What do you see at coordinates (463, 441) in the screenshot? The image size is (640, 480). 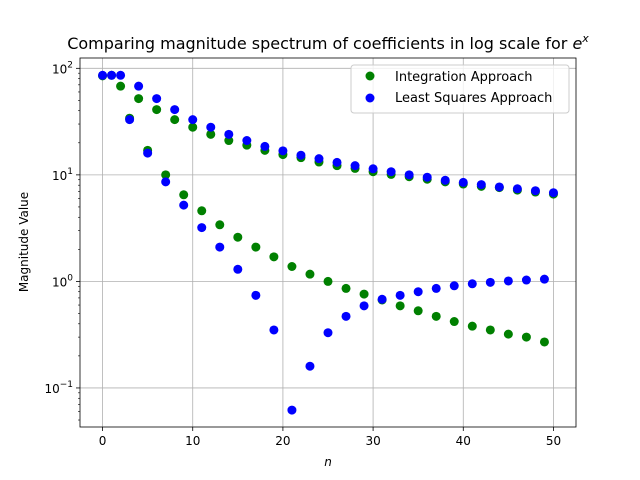 I see `x-tick-label: 40` at bounding box center [463, 441].